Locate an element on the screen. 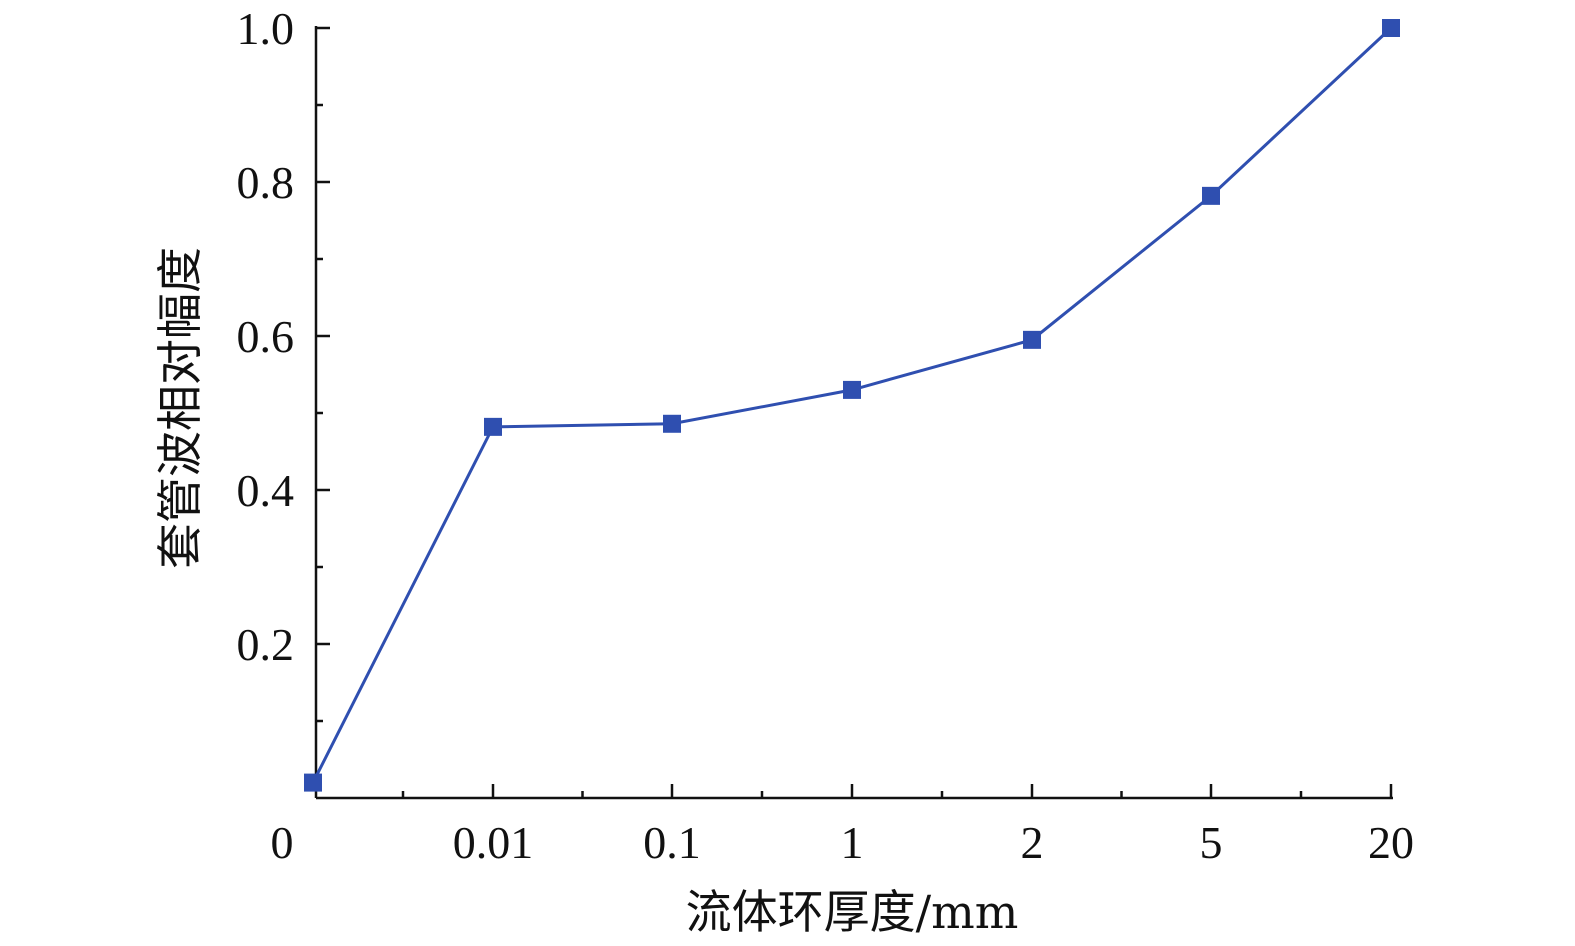 The image size is (1575, 946). y-tick-label: 0.8 is located at coordinates (266, 182).